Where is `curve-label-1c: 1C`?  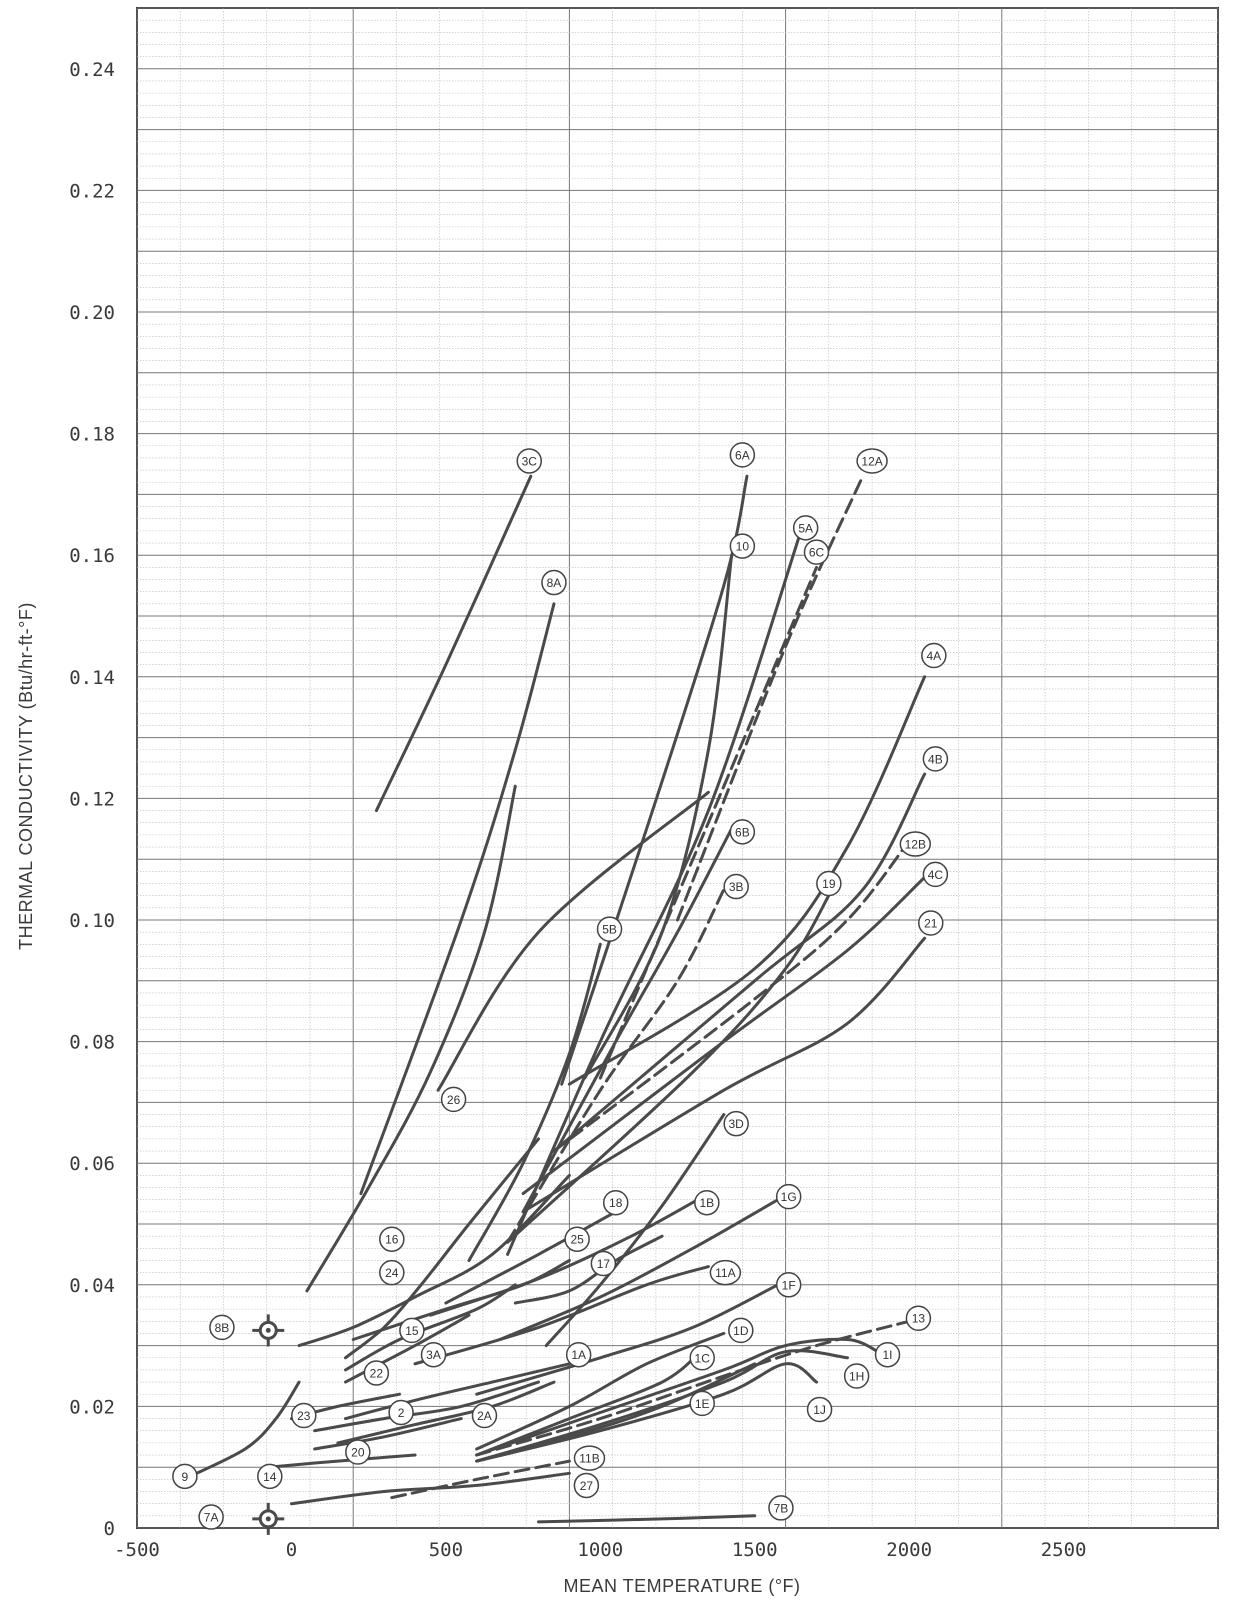 curve-label-1c: 1C is located at coordinates (702, 1358).